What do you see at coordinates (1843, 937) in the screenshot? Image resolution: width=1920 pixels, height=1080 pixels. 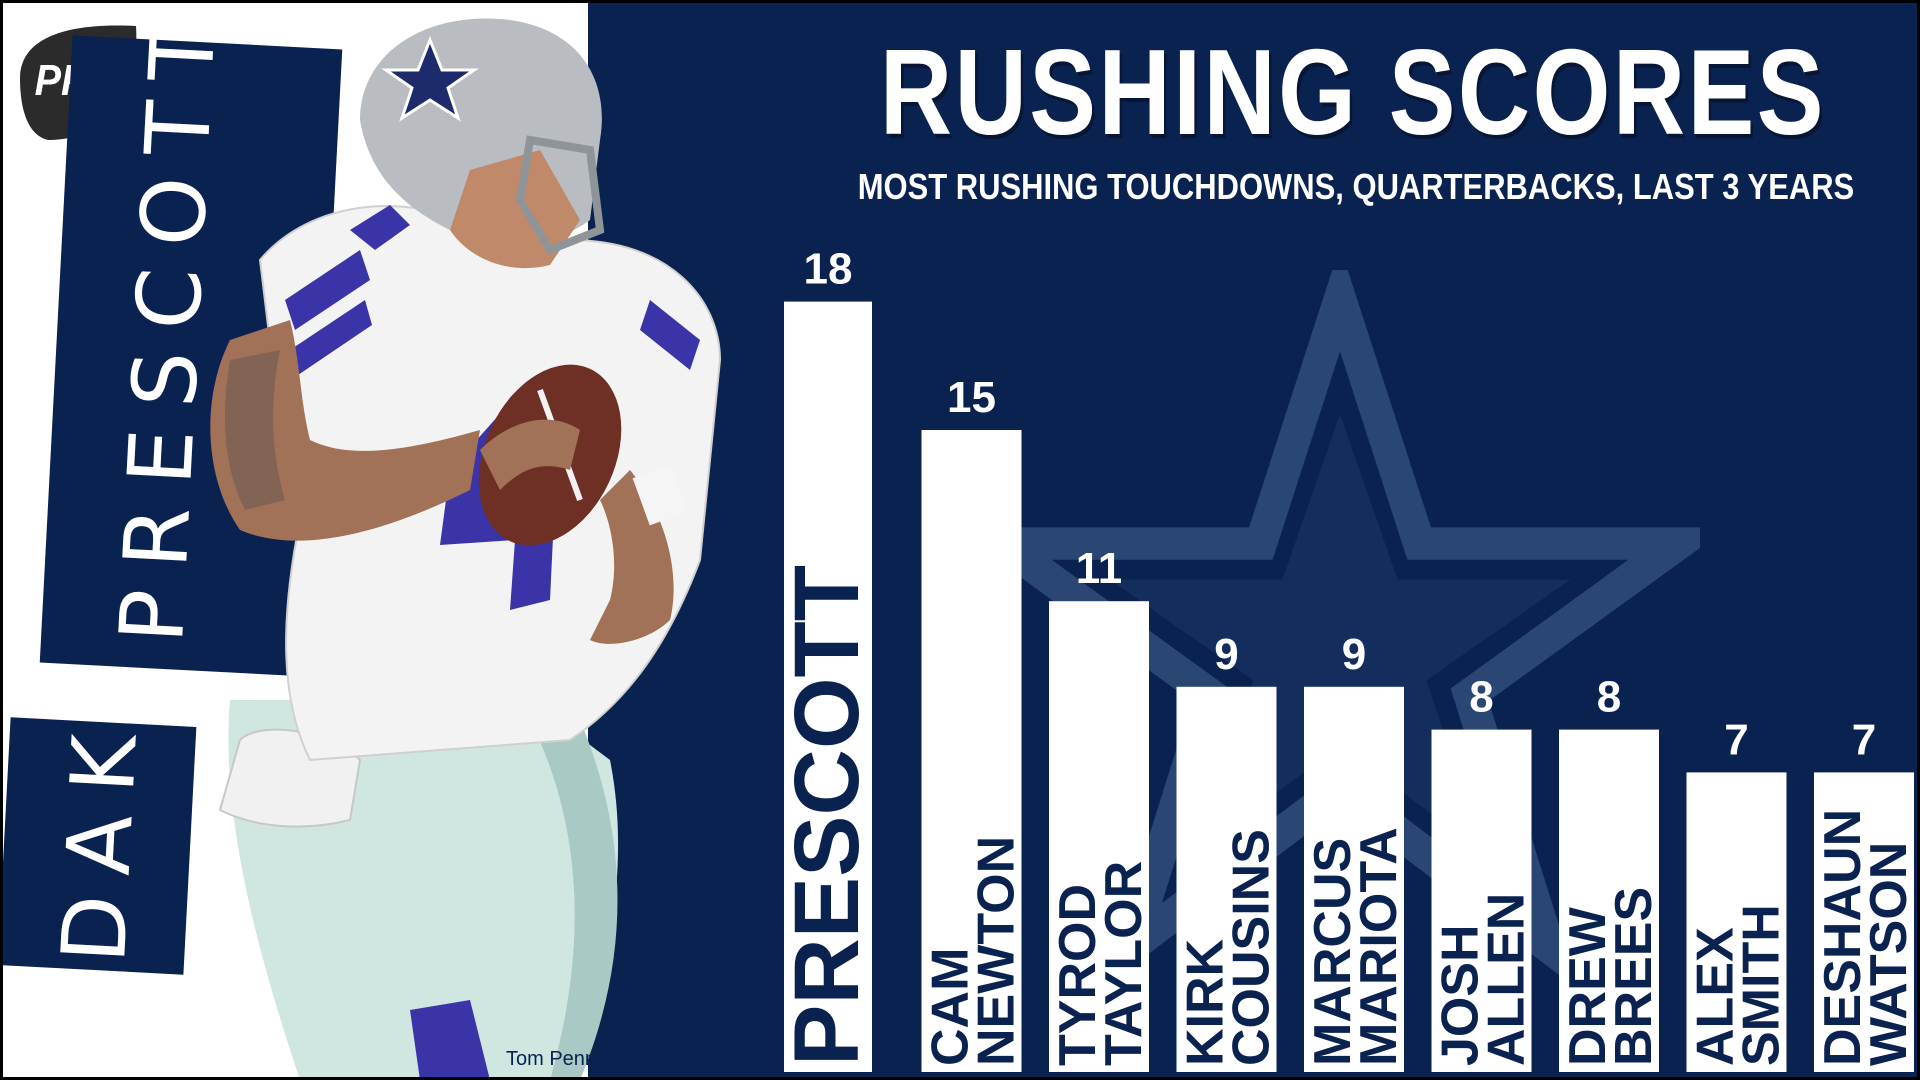 I see `category-label-9-1: DESHAUN` at bounding box center [1843, 937].